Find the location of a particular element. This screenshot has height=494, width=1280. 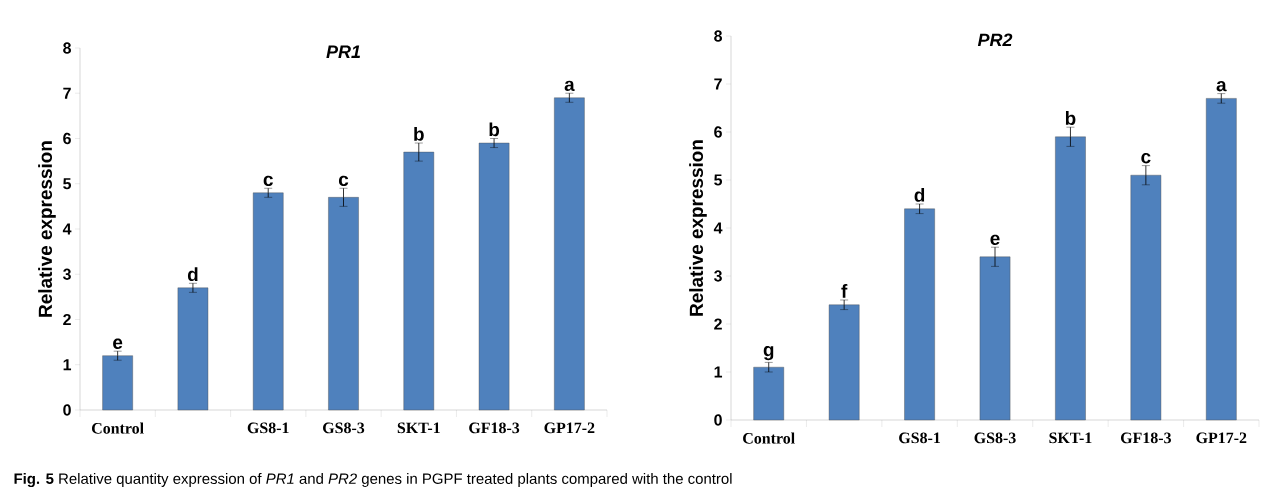

chart-title: PR1 is located at coordinates (343, 51).